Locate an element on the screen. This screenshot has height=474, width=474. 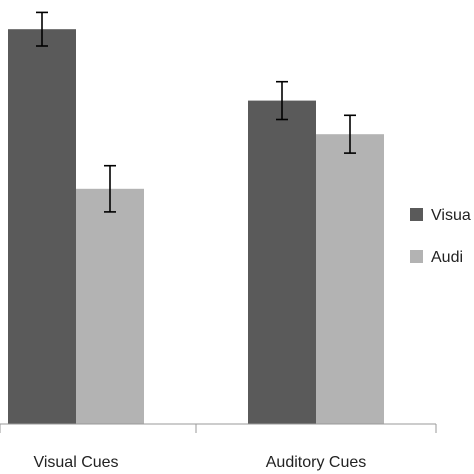
legend-label-1: Audi is located at coordinates (447, 257).